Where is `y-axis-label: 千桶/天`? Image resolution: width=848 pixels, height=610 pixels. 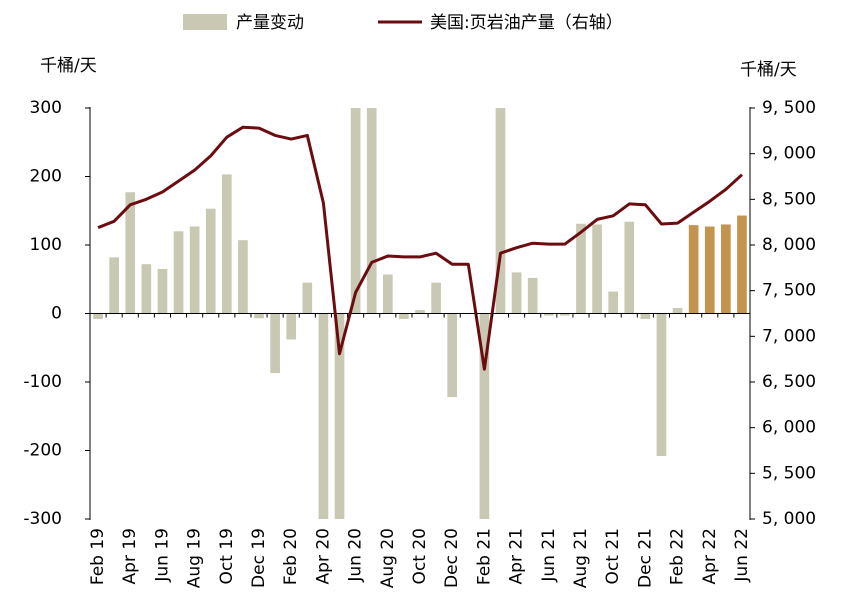
y-axis-label: 千桶/天 is located at coordinates (68, 66).